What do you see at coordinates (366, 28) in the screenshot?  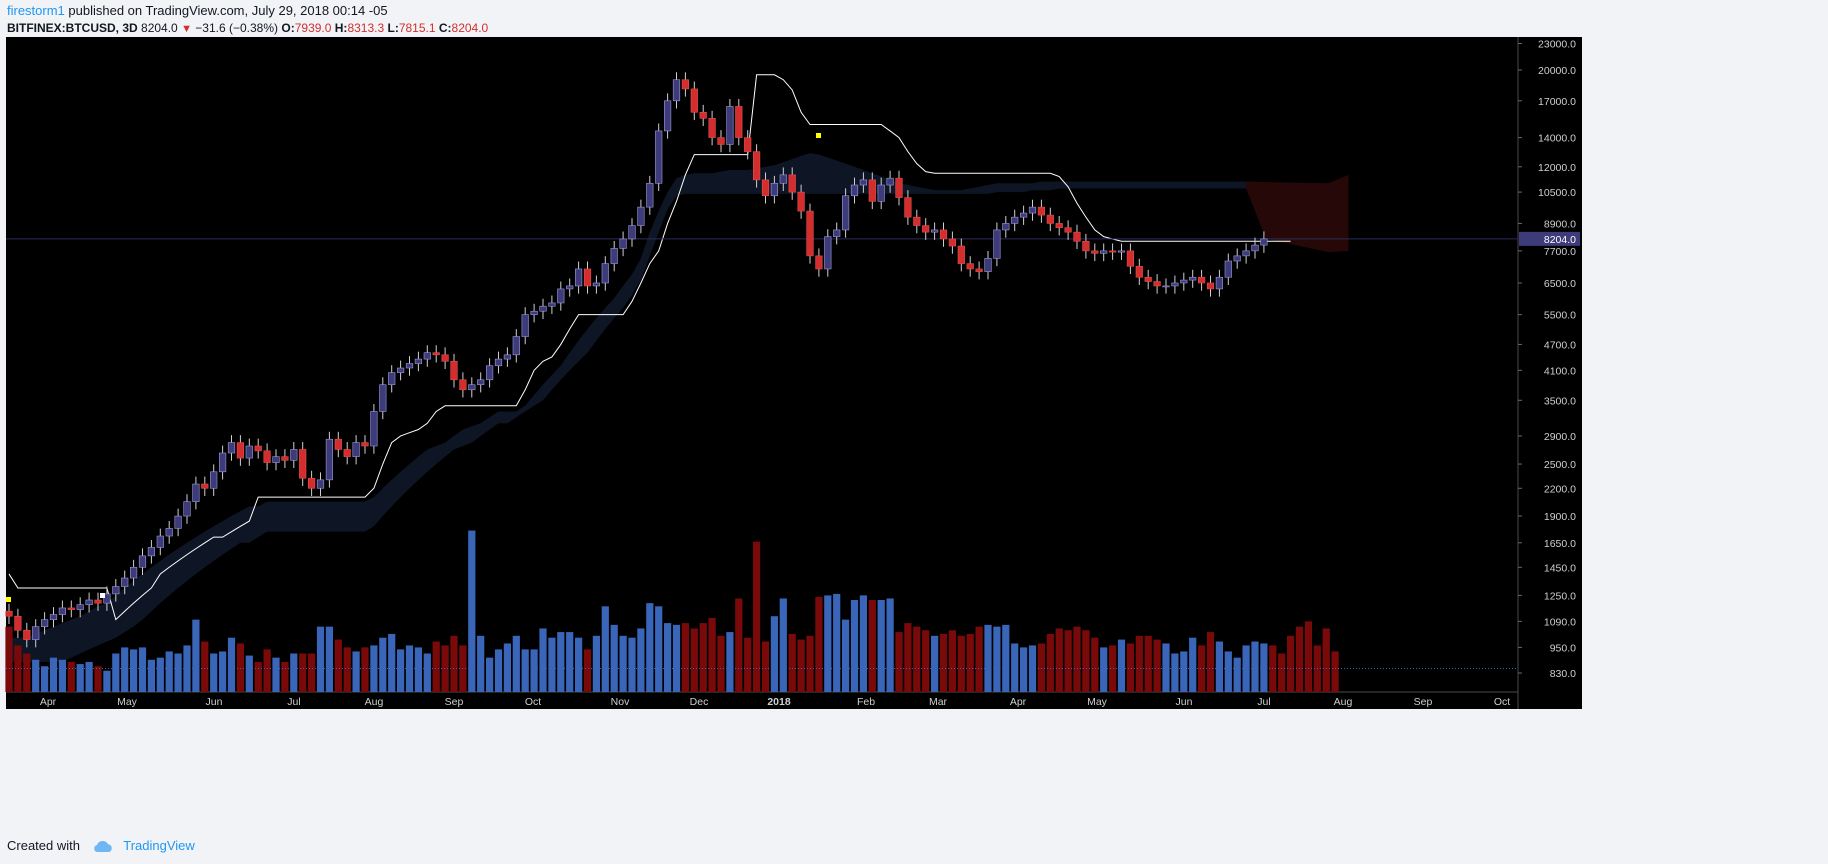 I see `high-value: 8313.3` at bounding box center [366, 28].